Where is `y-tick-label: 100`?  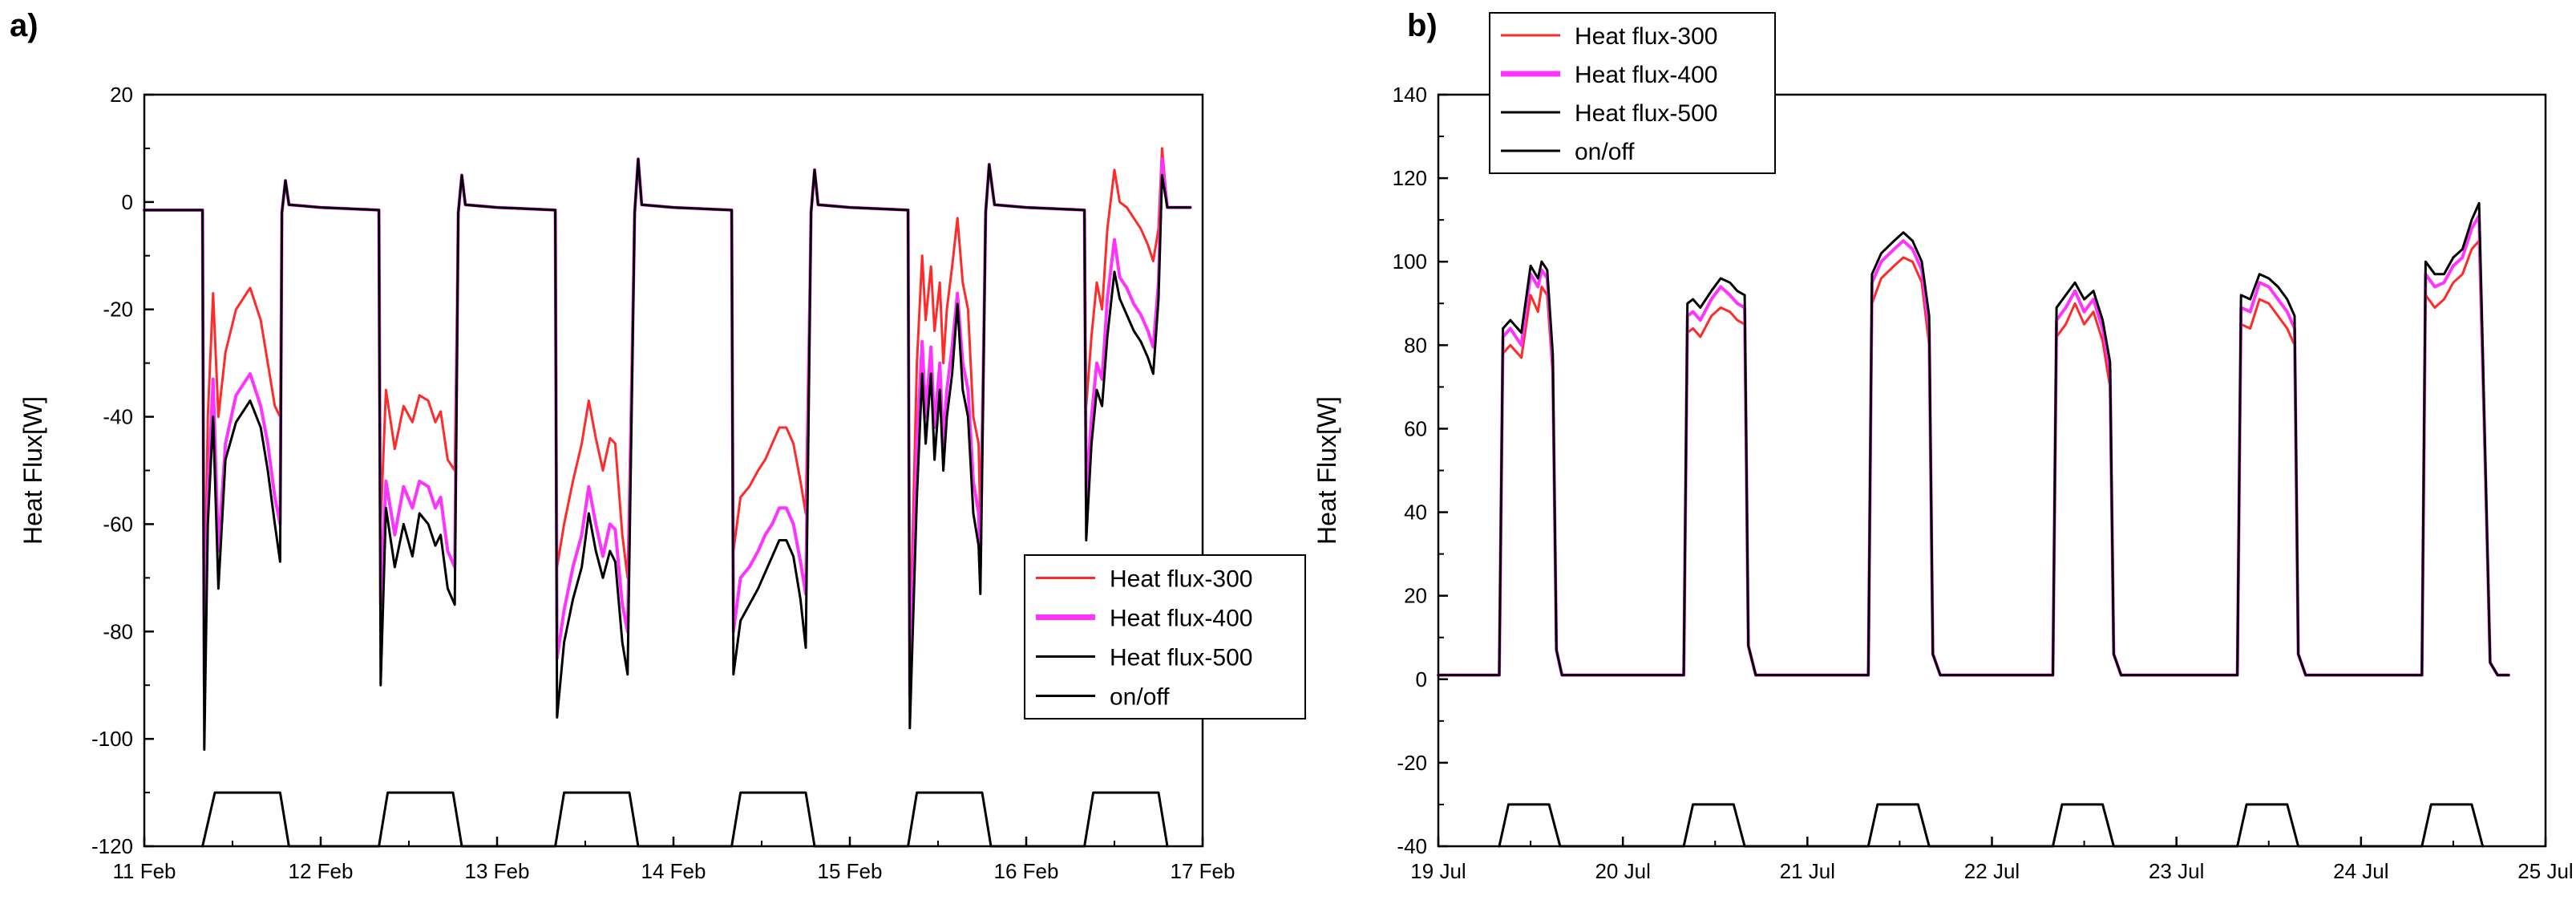
y-tick-label: 100 is located at coordinates (1410, 261).